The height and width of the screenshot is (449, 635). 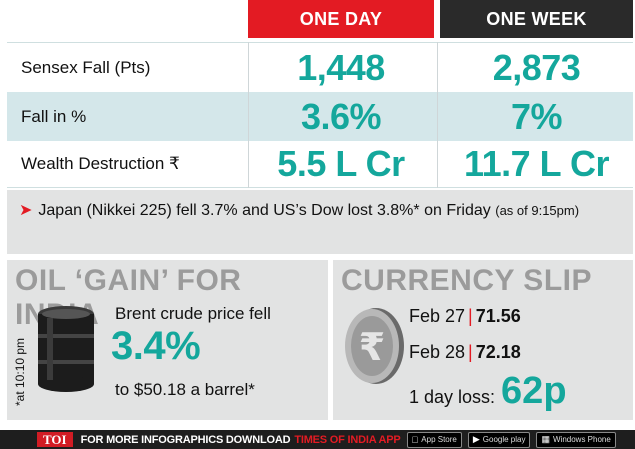 What do you see at coordinates (536, 163) in the screenshot?
I see `value-one-week: 11.7 L Cr` at bounding box center [536, 163].